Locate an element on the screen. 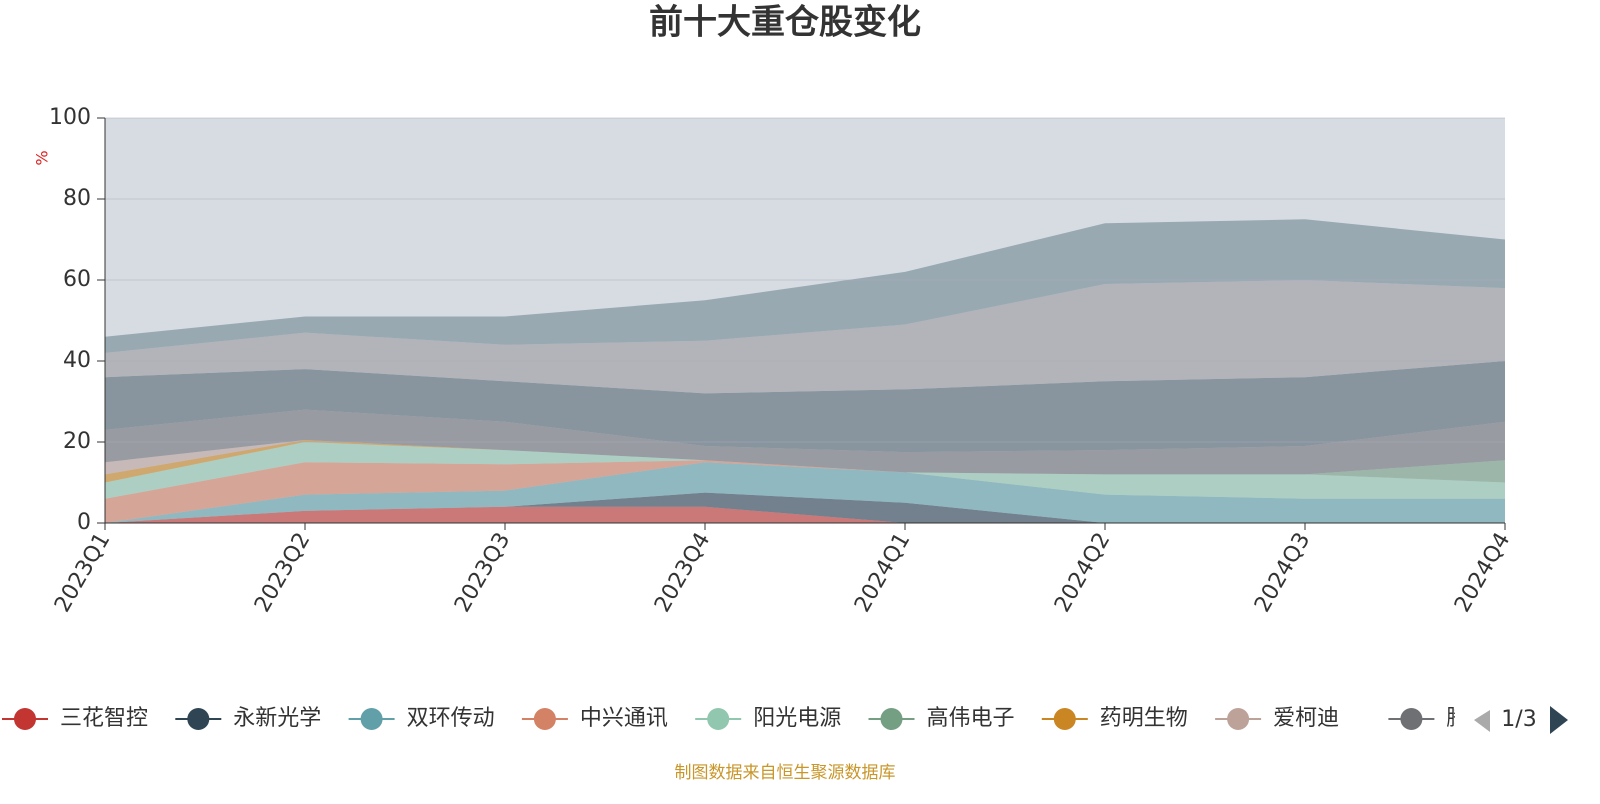 This screenshot has width=1600, height=804. legend-label: 腾讯控股 is located at coordinates (1490, 718).